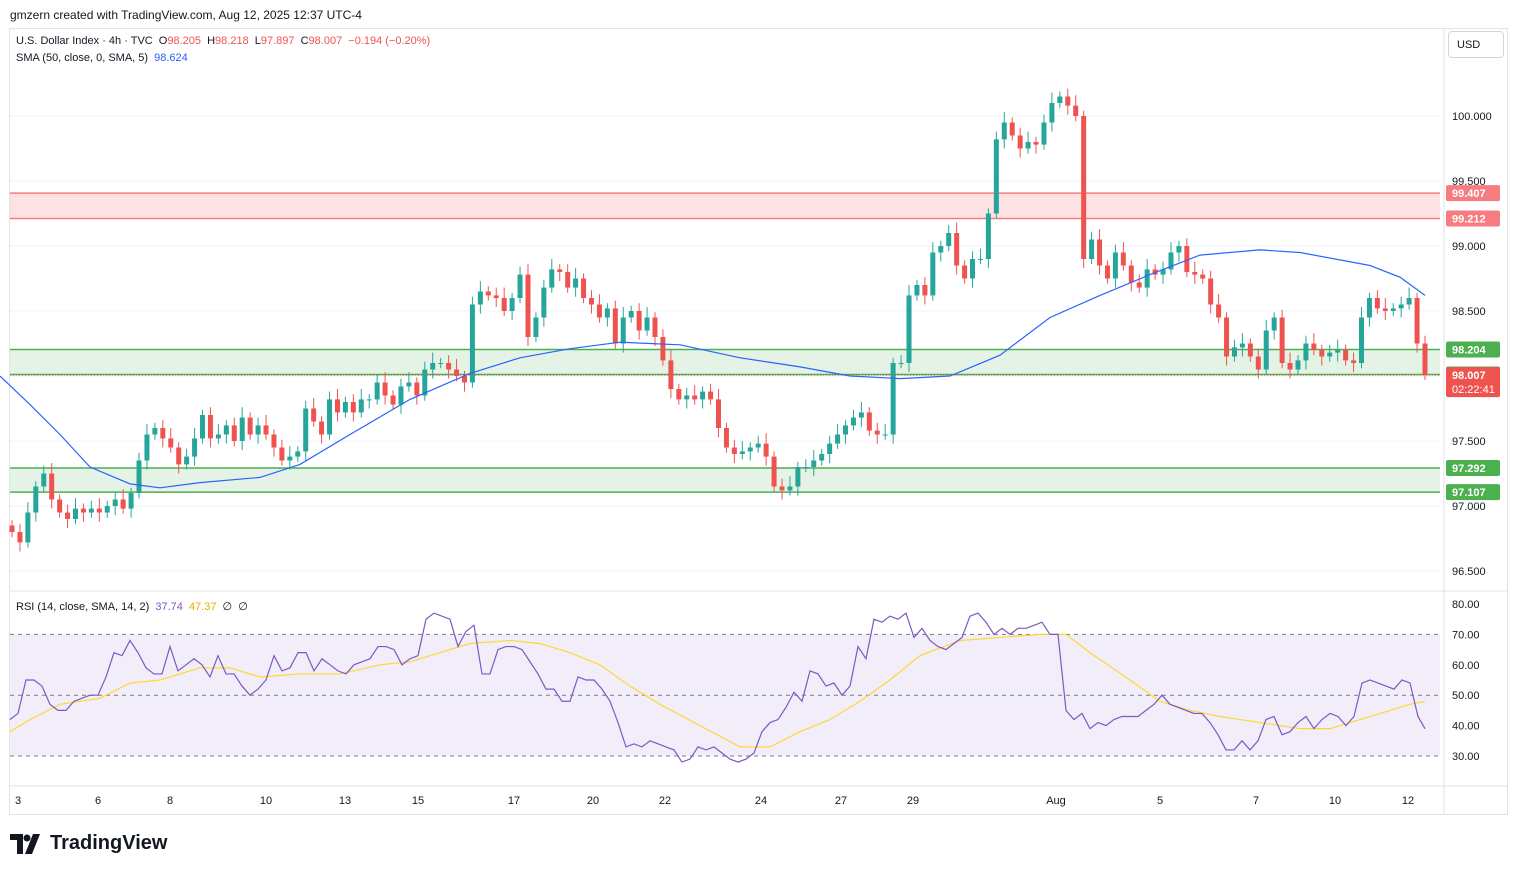 This screenshot has height=875, width=1519. Describe the element at coordinates (88, 843) in the screenshot. I see `tradingview-logo: TradingView` at that location.